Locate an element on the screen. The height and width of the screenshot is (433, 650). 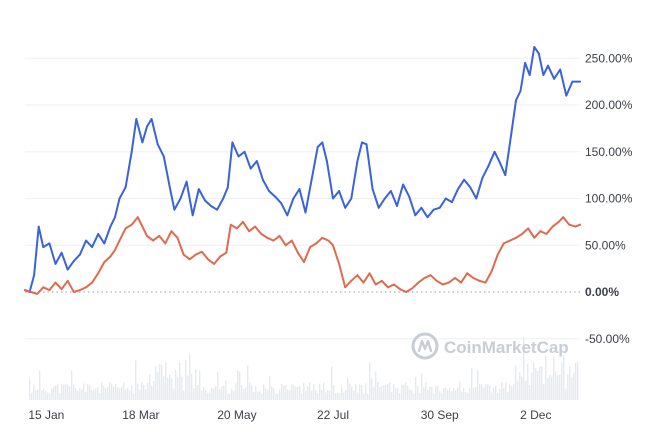
y-tick-label: 150.00% is located at coordinates (609, 152).